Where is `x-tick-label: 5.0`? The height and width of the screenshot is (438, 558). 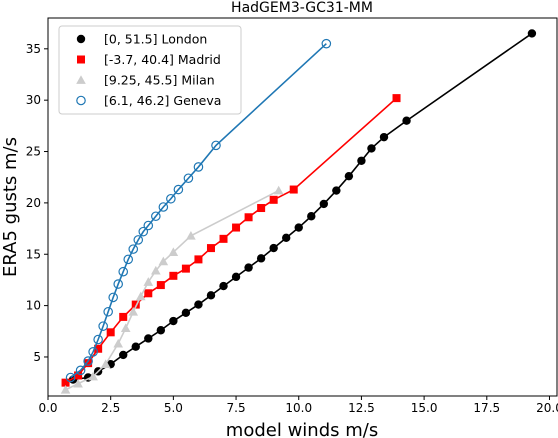
x-tick-label: 5.0 is located at coordinates (173, 408).